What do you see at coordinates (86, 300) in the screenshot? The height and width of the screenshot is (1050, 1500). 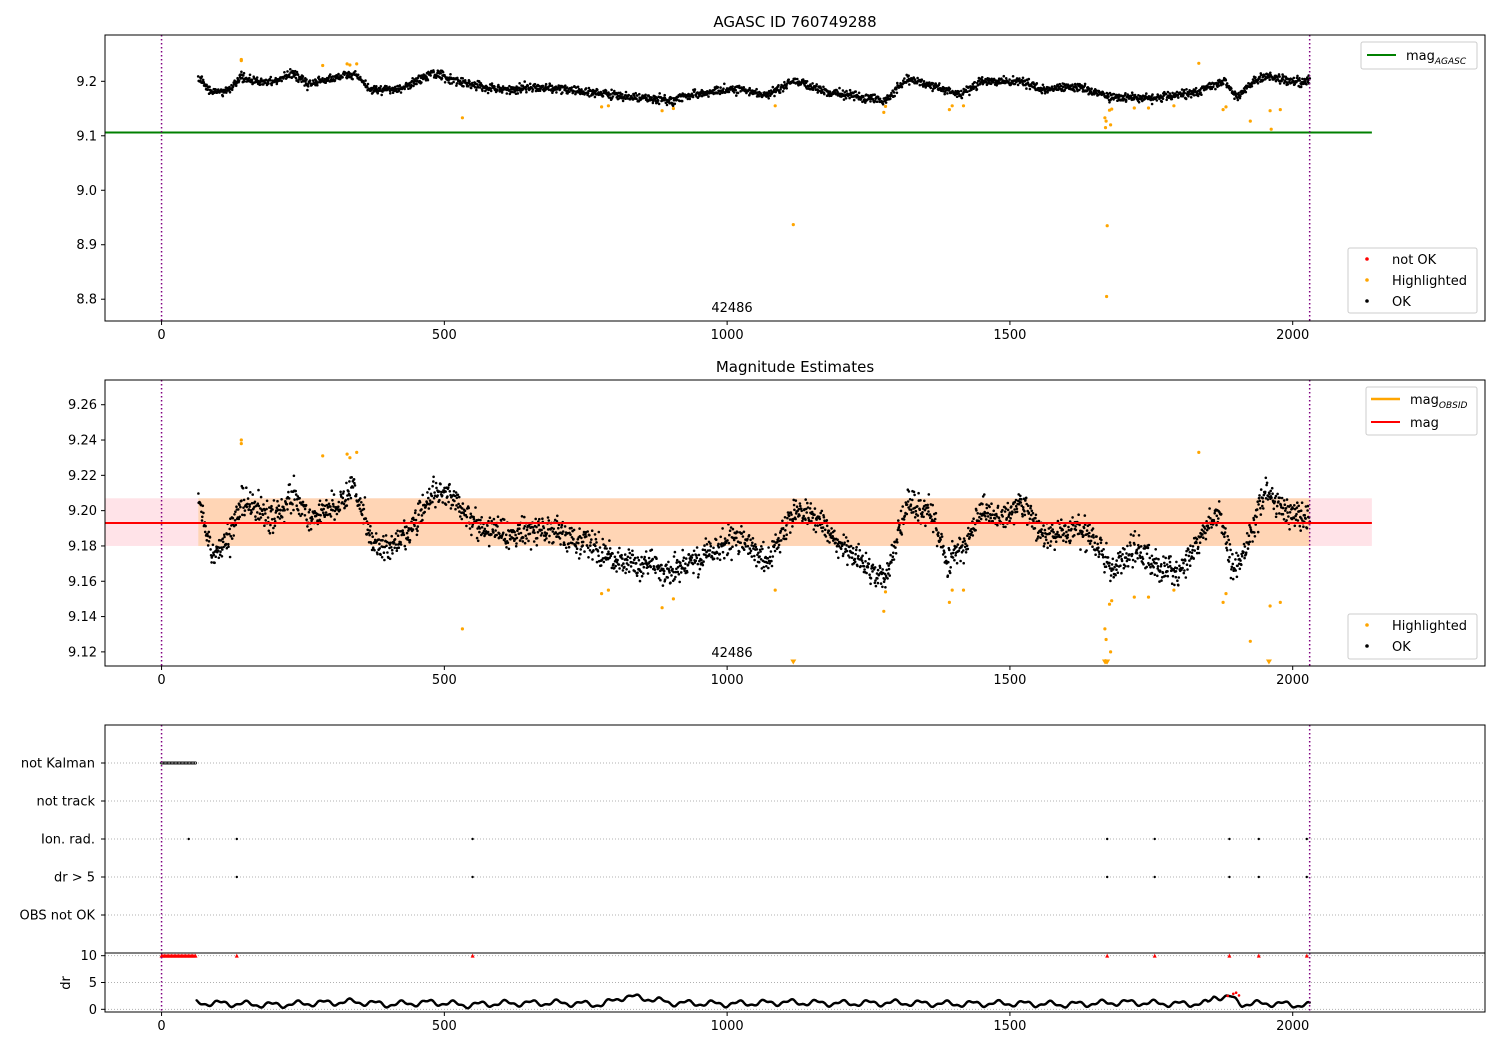 I see `y-tick-label: 8.8` at bounding box center [86, 300].